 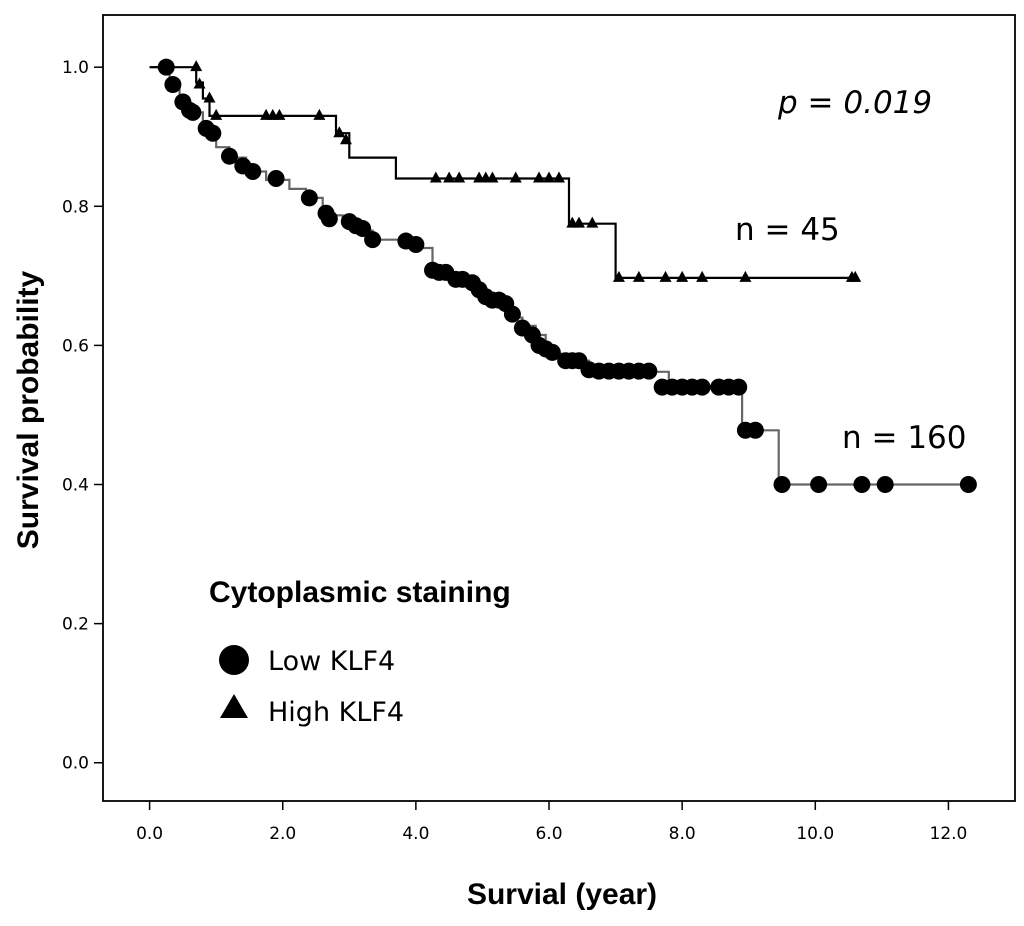 I want to click on y-tick-label: 0.6, so click(x=75, y=346).